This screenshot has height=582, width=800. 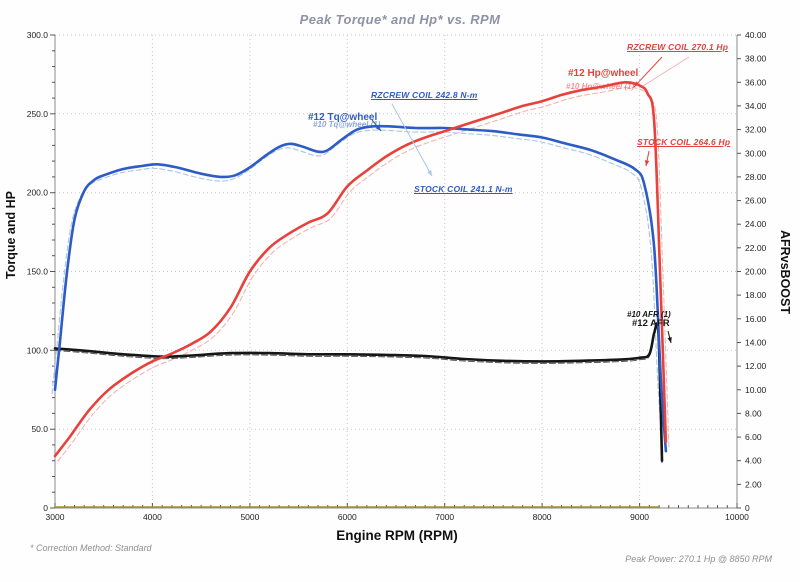 What do you see at coordinates (756, 106) in the screenshot?
I see `y-right-tick-label: 34.00` at bounding box center [756, 106].